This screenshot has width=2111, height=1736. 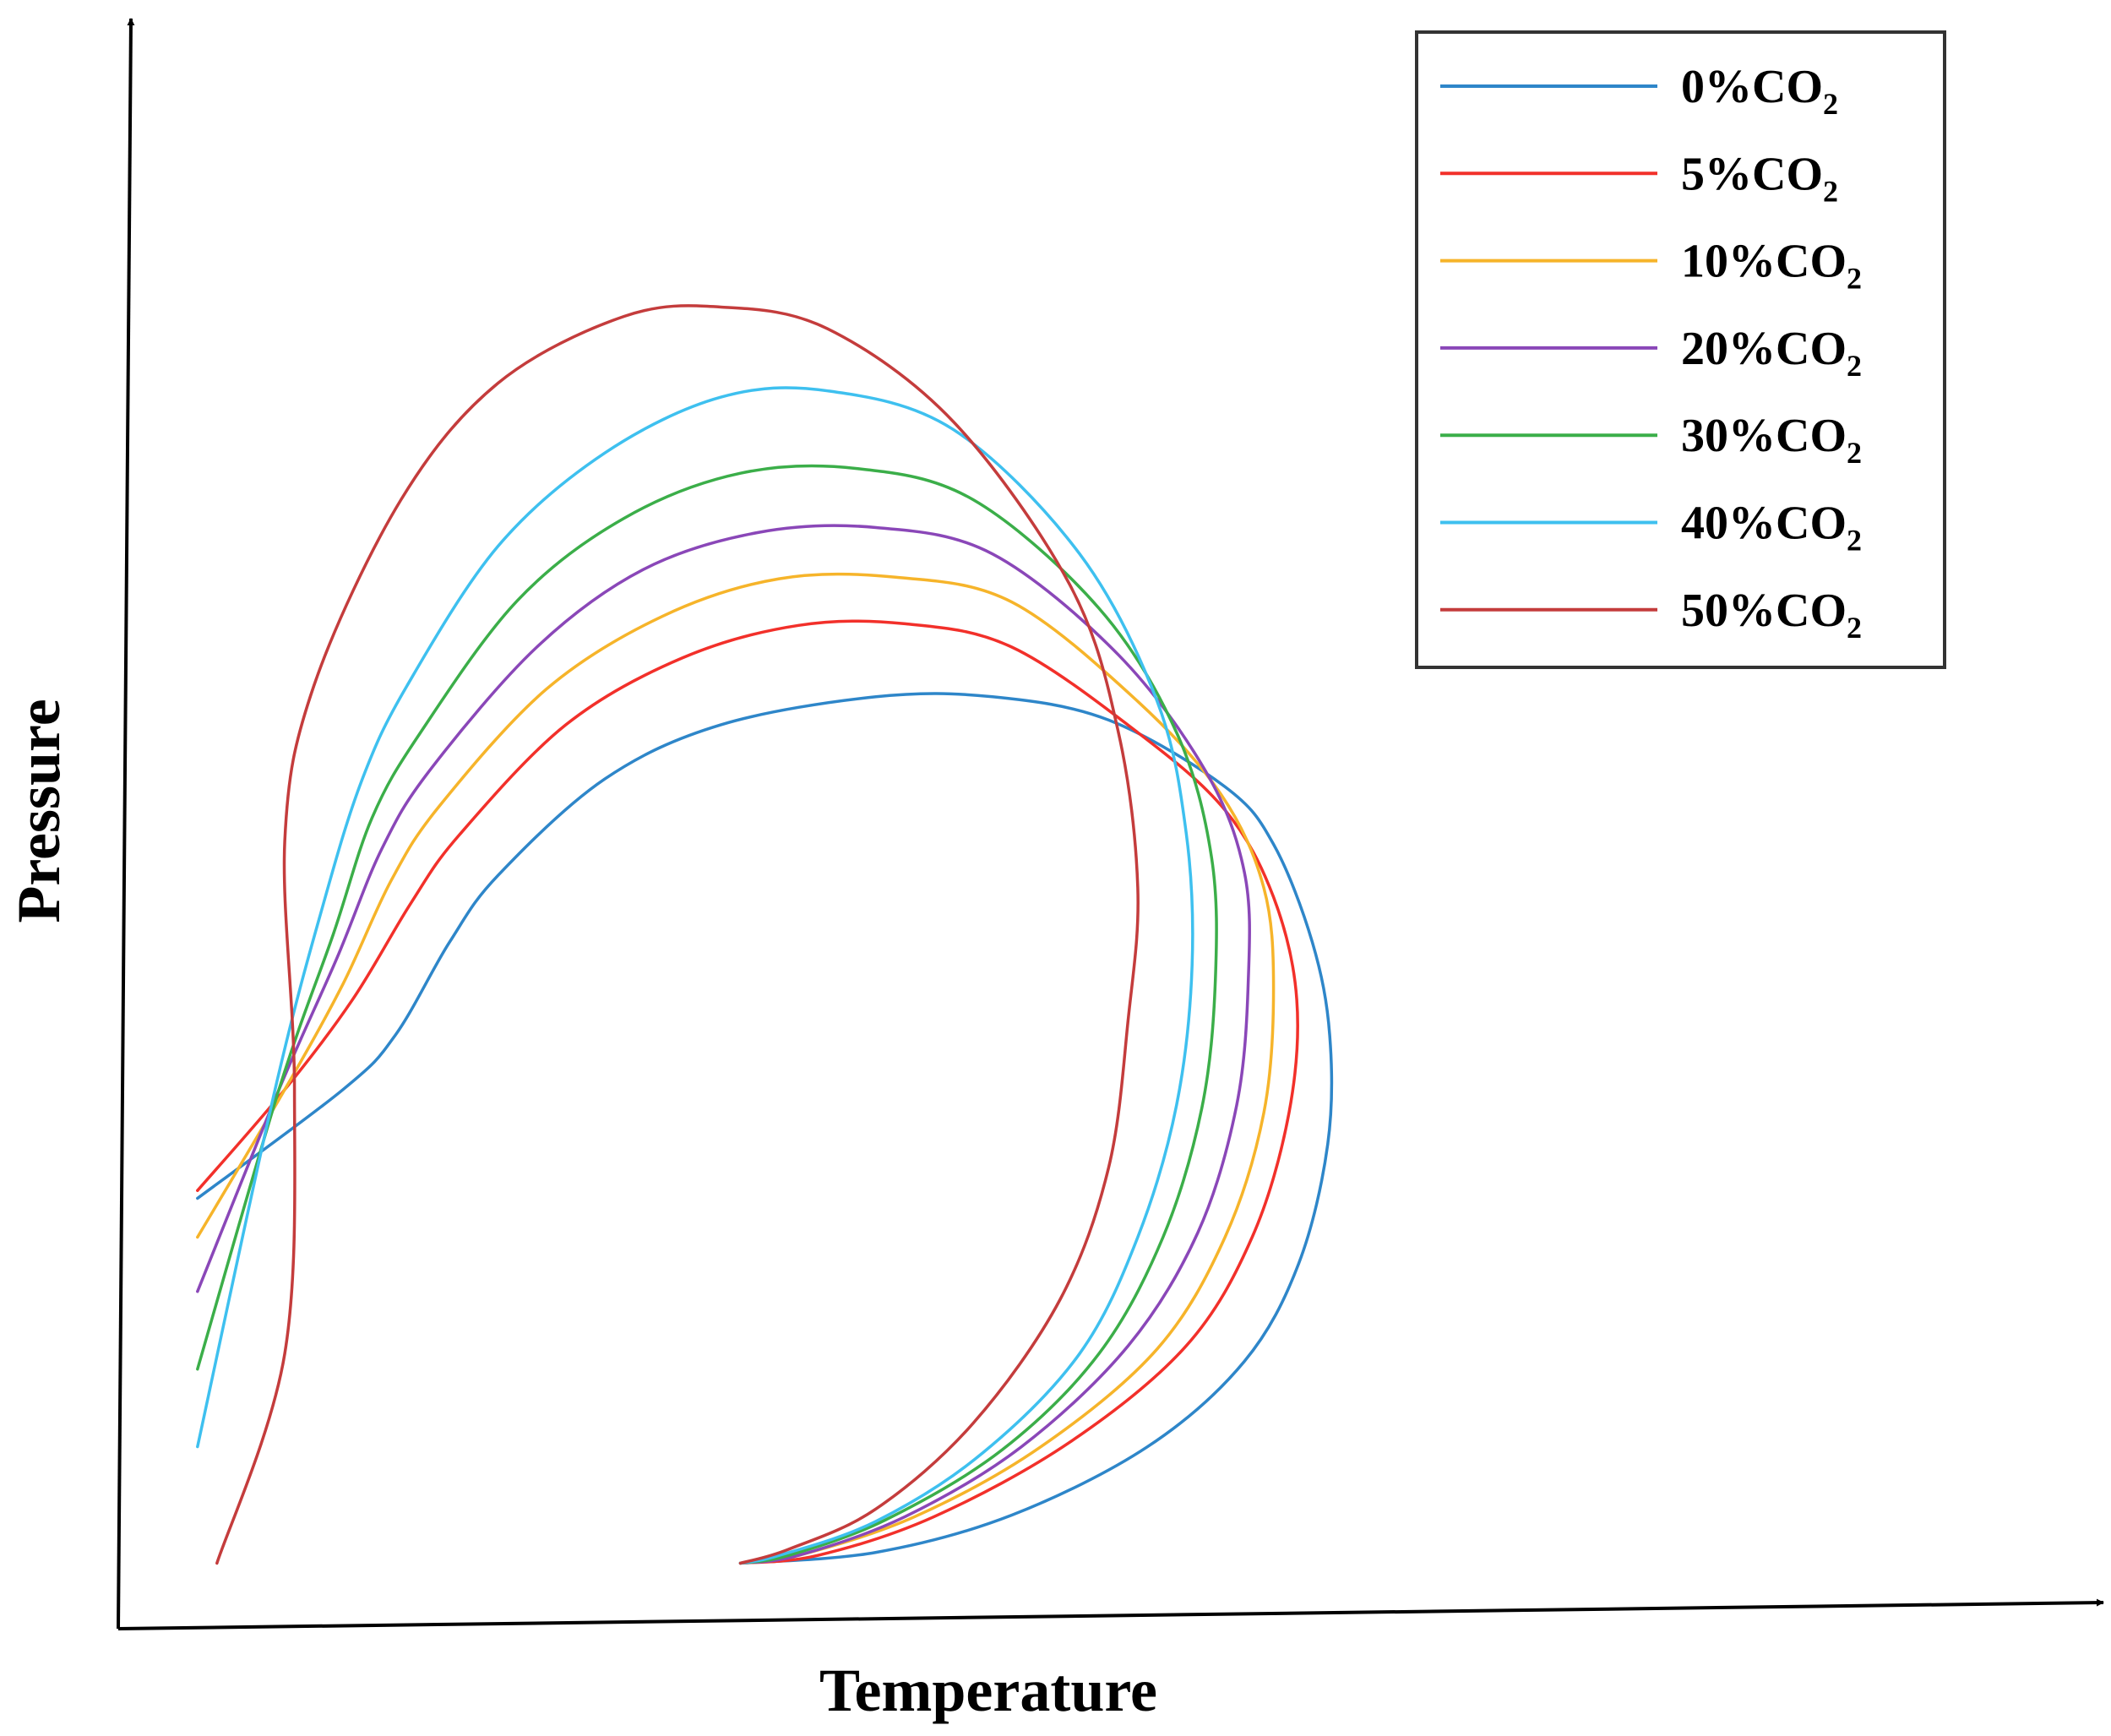 I want to click on x-axis, so click(x=1110, y=1614).